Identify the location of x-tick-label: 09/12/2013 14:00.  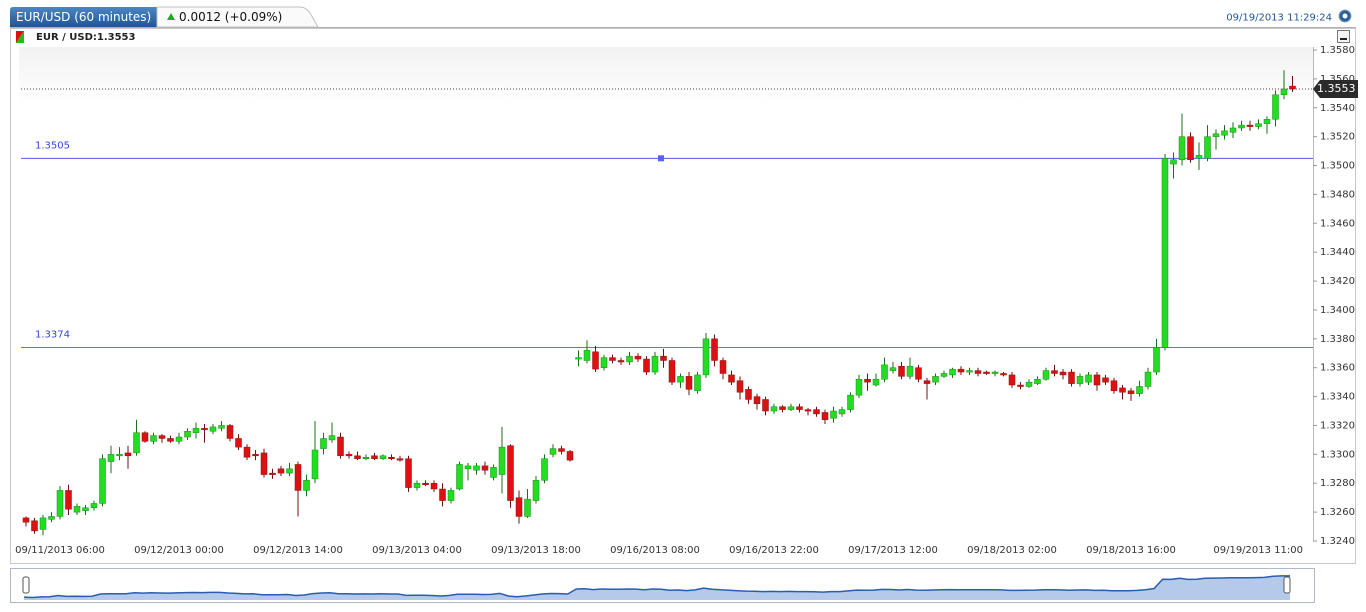
(298, 550).